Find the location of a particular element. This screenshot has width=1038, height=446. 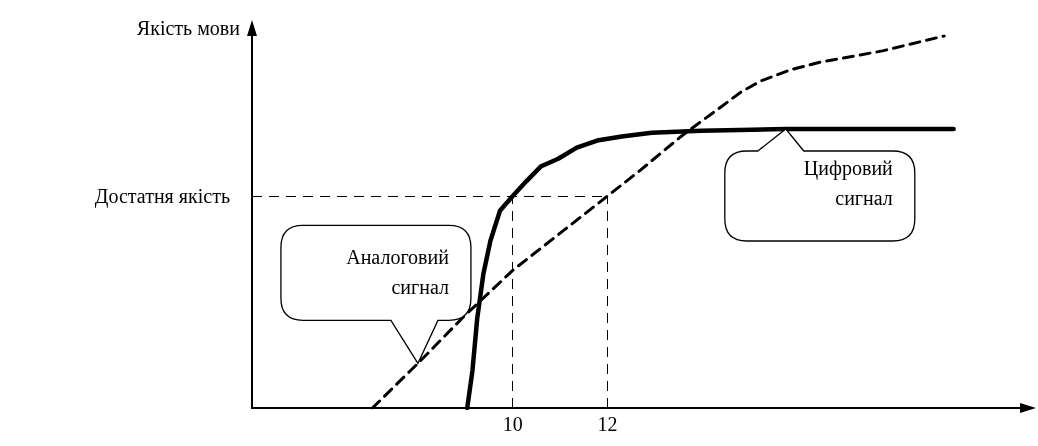

y-axis-title: Якість мови is located at coordinates (188, 28).